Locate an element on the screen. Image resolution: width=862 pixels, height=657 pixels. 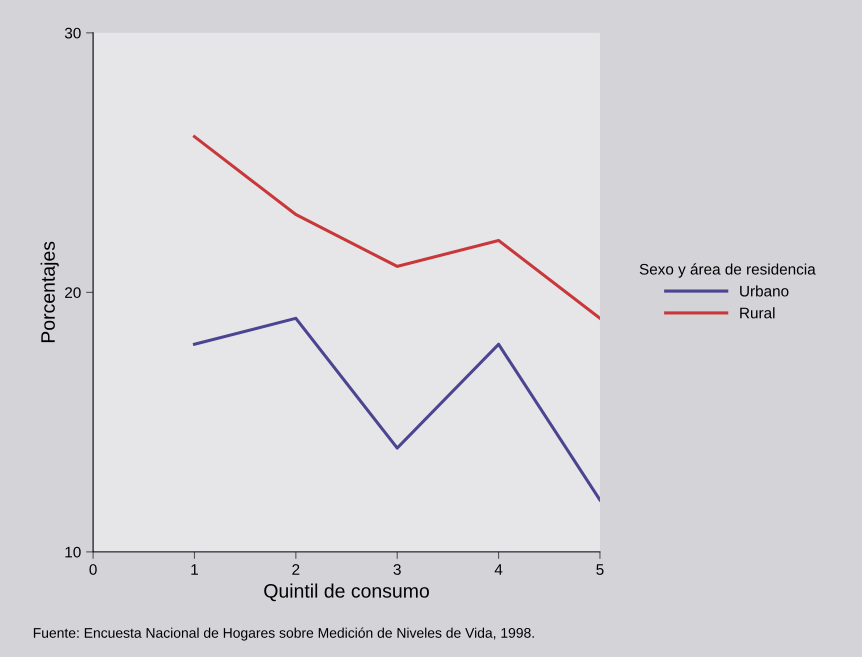
x-tick-label: 3 is located at coordinates (397, 569).